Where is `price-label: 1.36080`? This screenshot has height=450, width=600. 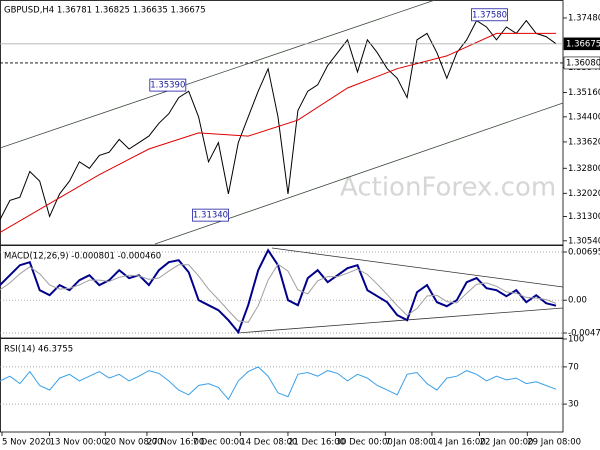
price-label: 1.36080 is located at coordinates (583, 63).